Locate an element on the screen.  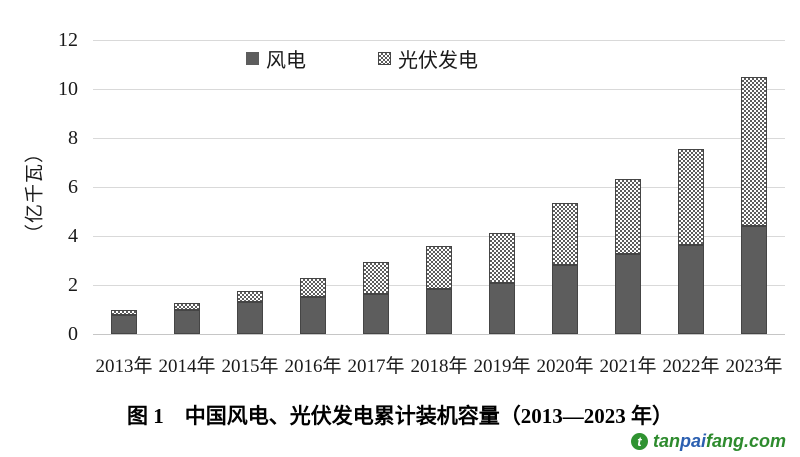
y-axis-title: （亿千瓦） is located at coordinates (35, 193).